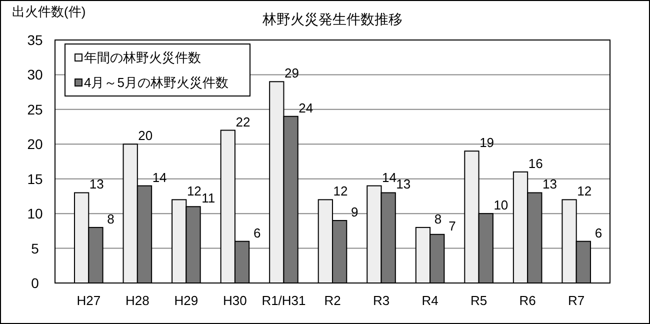 The image size is (650, 324). I want to click on data-label: 24, so click(306, 108).